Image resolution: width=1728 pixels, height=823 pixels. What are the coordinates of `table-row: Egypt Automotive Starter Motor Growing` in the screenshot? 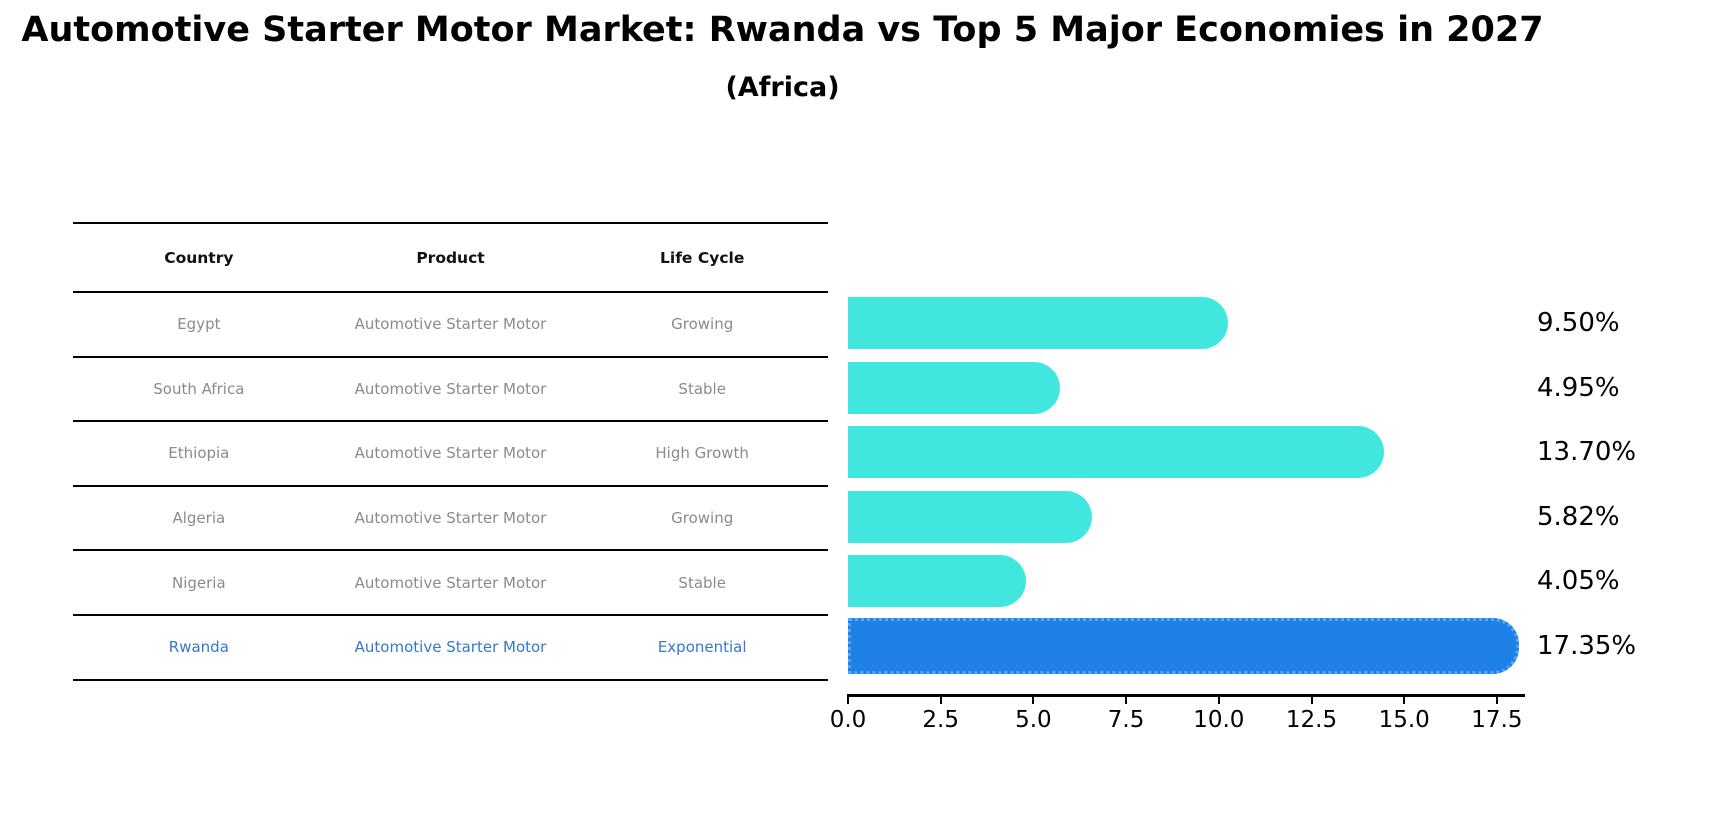 It's located at (450, 325).